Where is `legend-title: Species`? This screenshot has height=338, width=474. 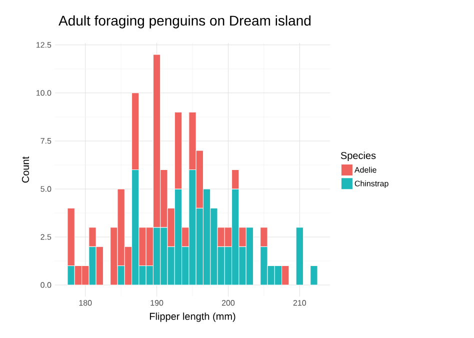 legend-title: Species is located at coordinates (358, 157).